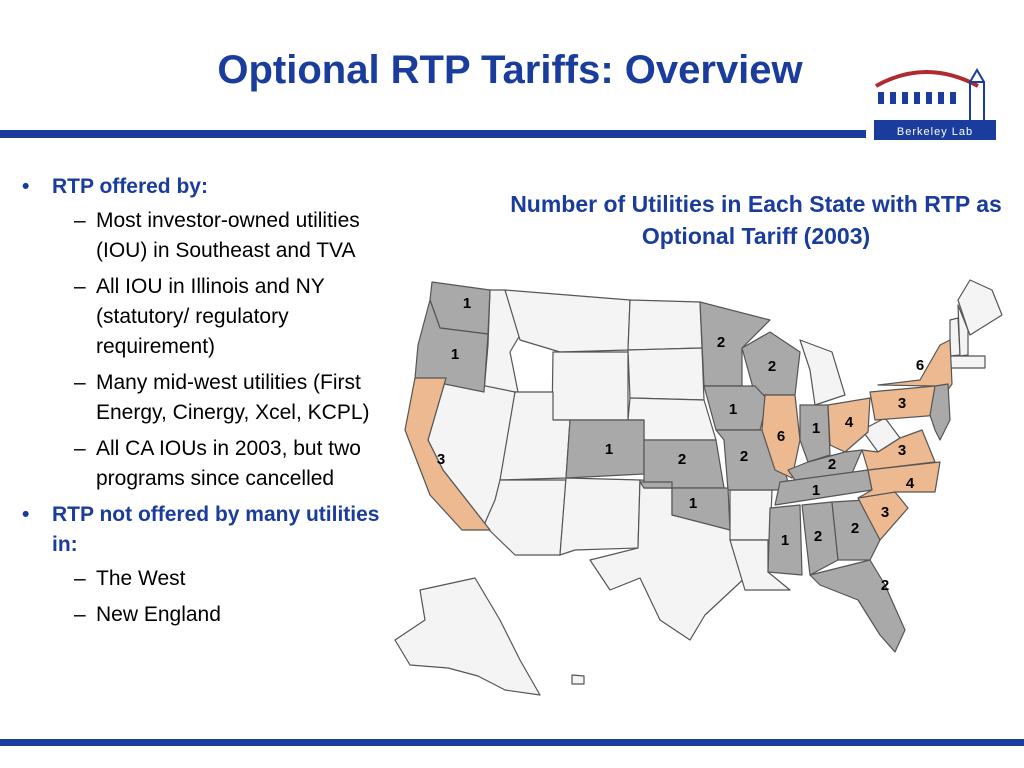  Describe the element at coordinates (201, 529) in the screenshot. I see `bullet-rtp-not-offered: • RTP not offered by many utilities in:` at that location.